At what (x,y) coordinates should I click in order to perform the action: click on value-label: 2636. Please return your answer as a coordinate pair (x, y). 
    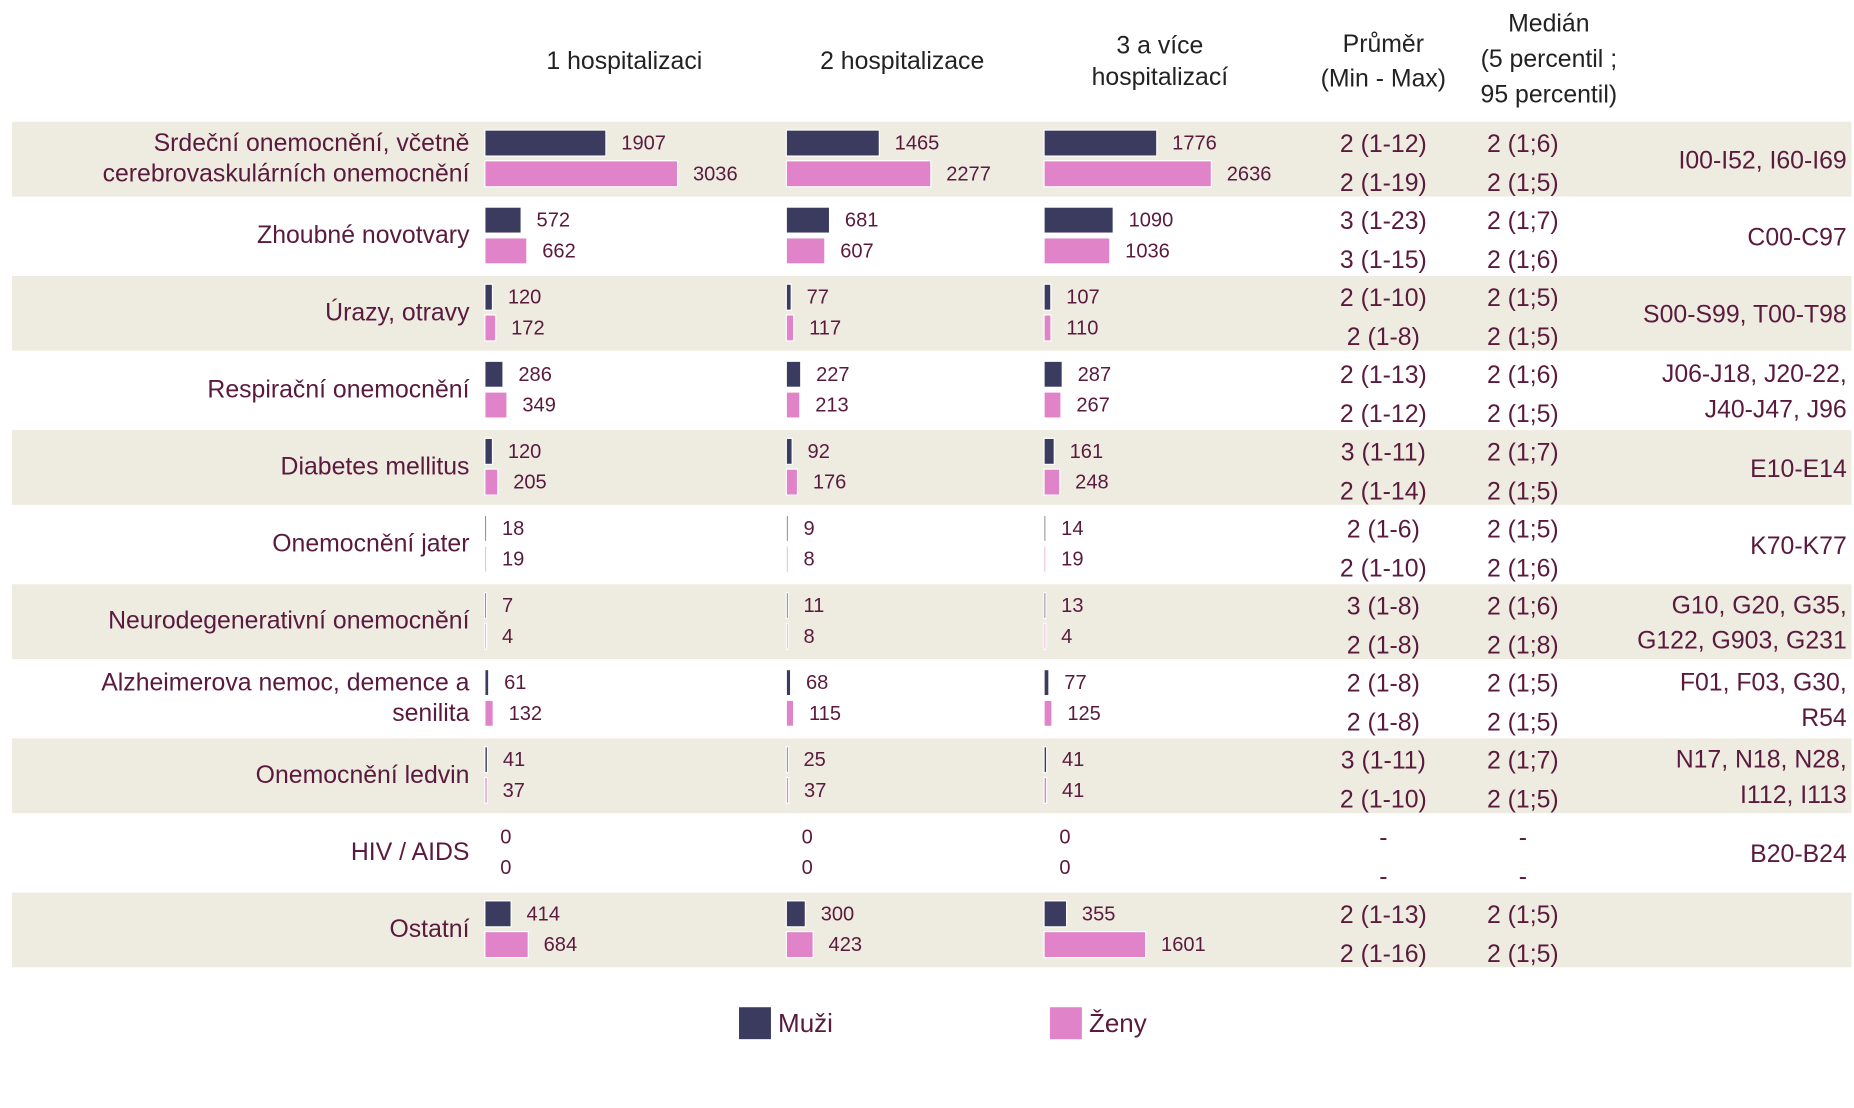
    Looking at the image, I should click on (1249, 174).